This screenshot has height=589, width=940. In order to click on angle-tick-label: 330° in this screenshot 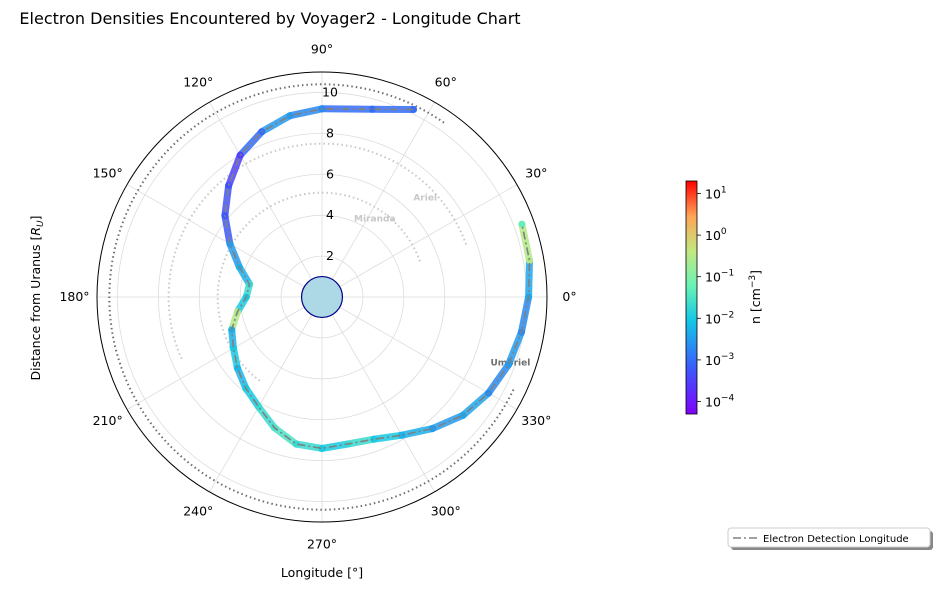, I will do `click(536, 420)`.